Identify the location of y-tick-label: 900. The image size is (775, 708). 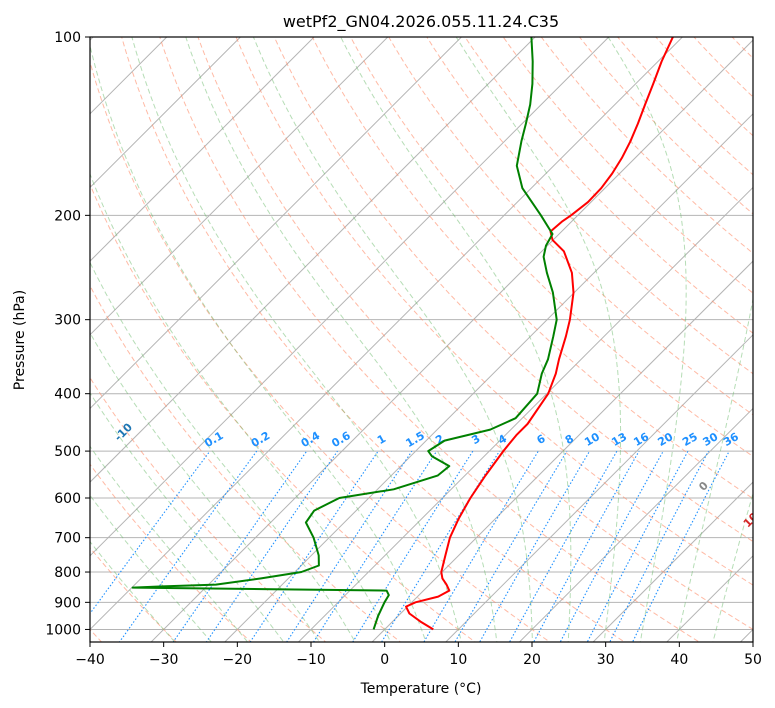
(67, 603).